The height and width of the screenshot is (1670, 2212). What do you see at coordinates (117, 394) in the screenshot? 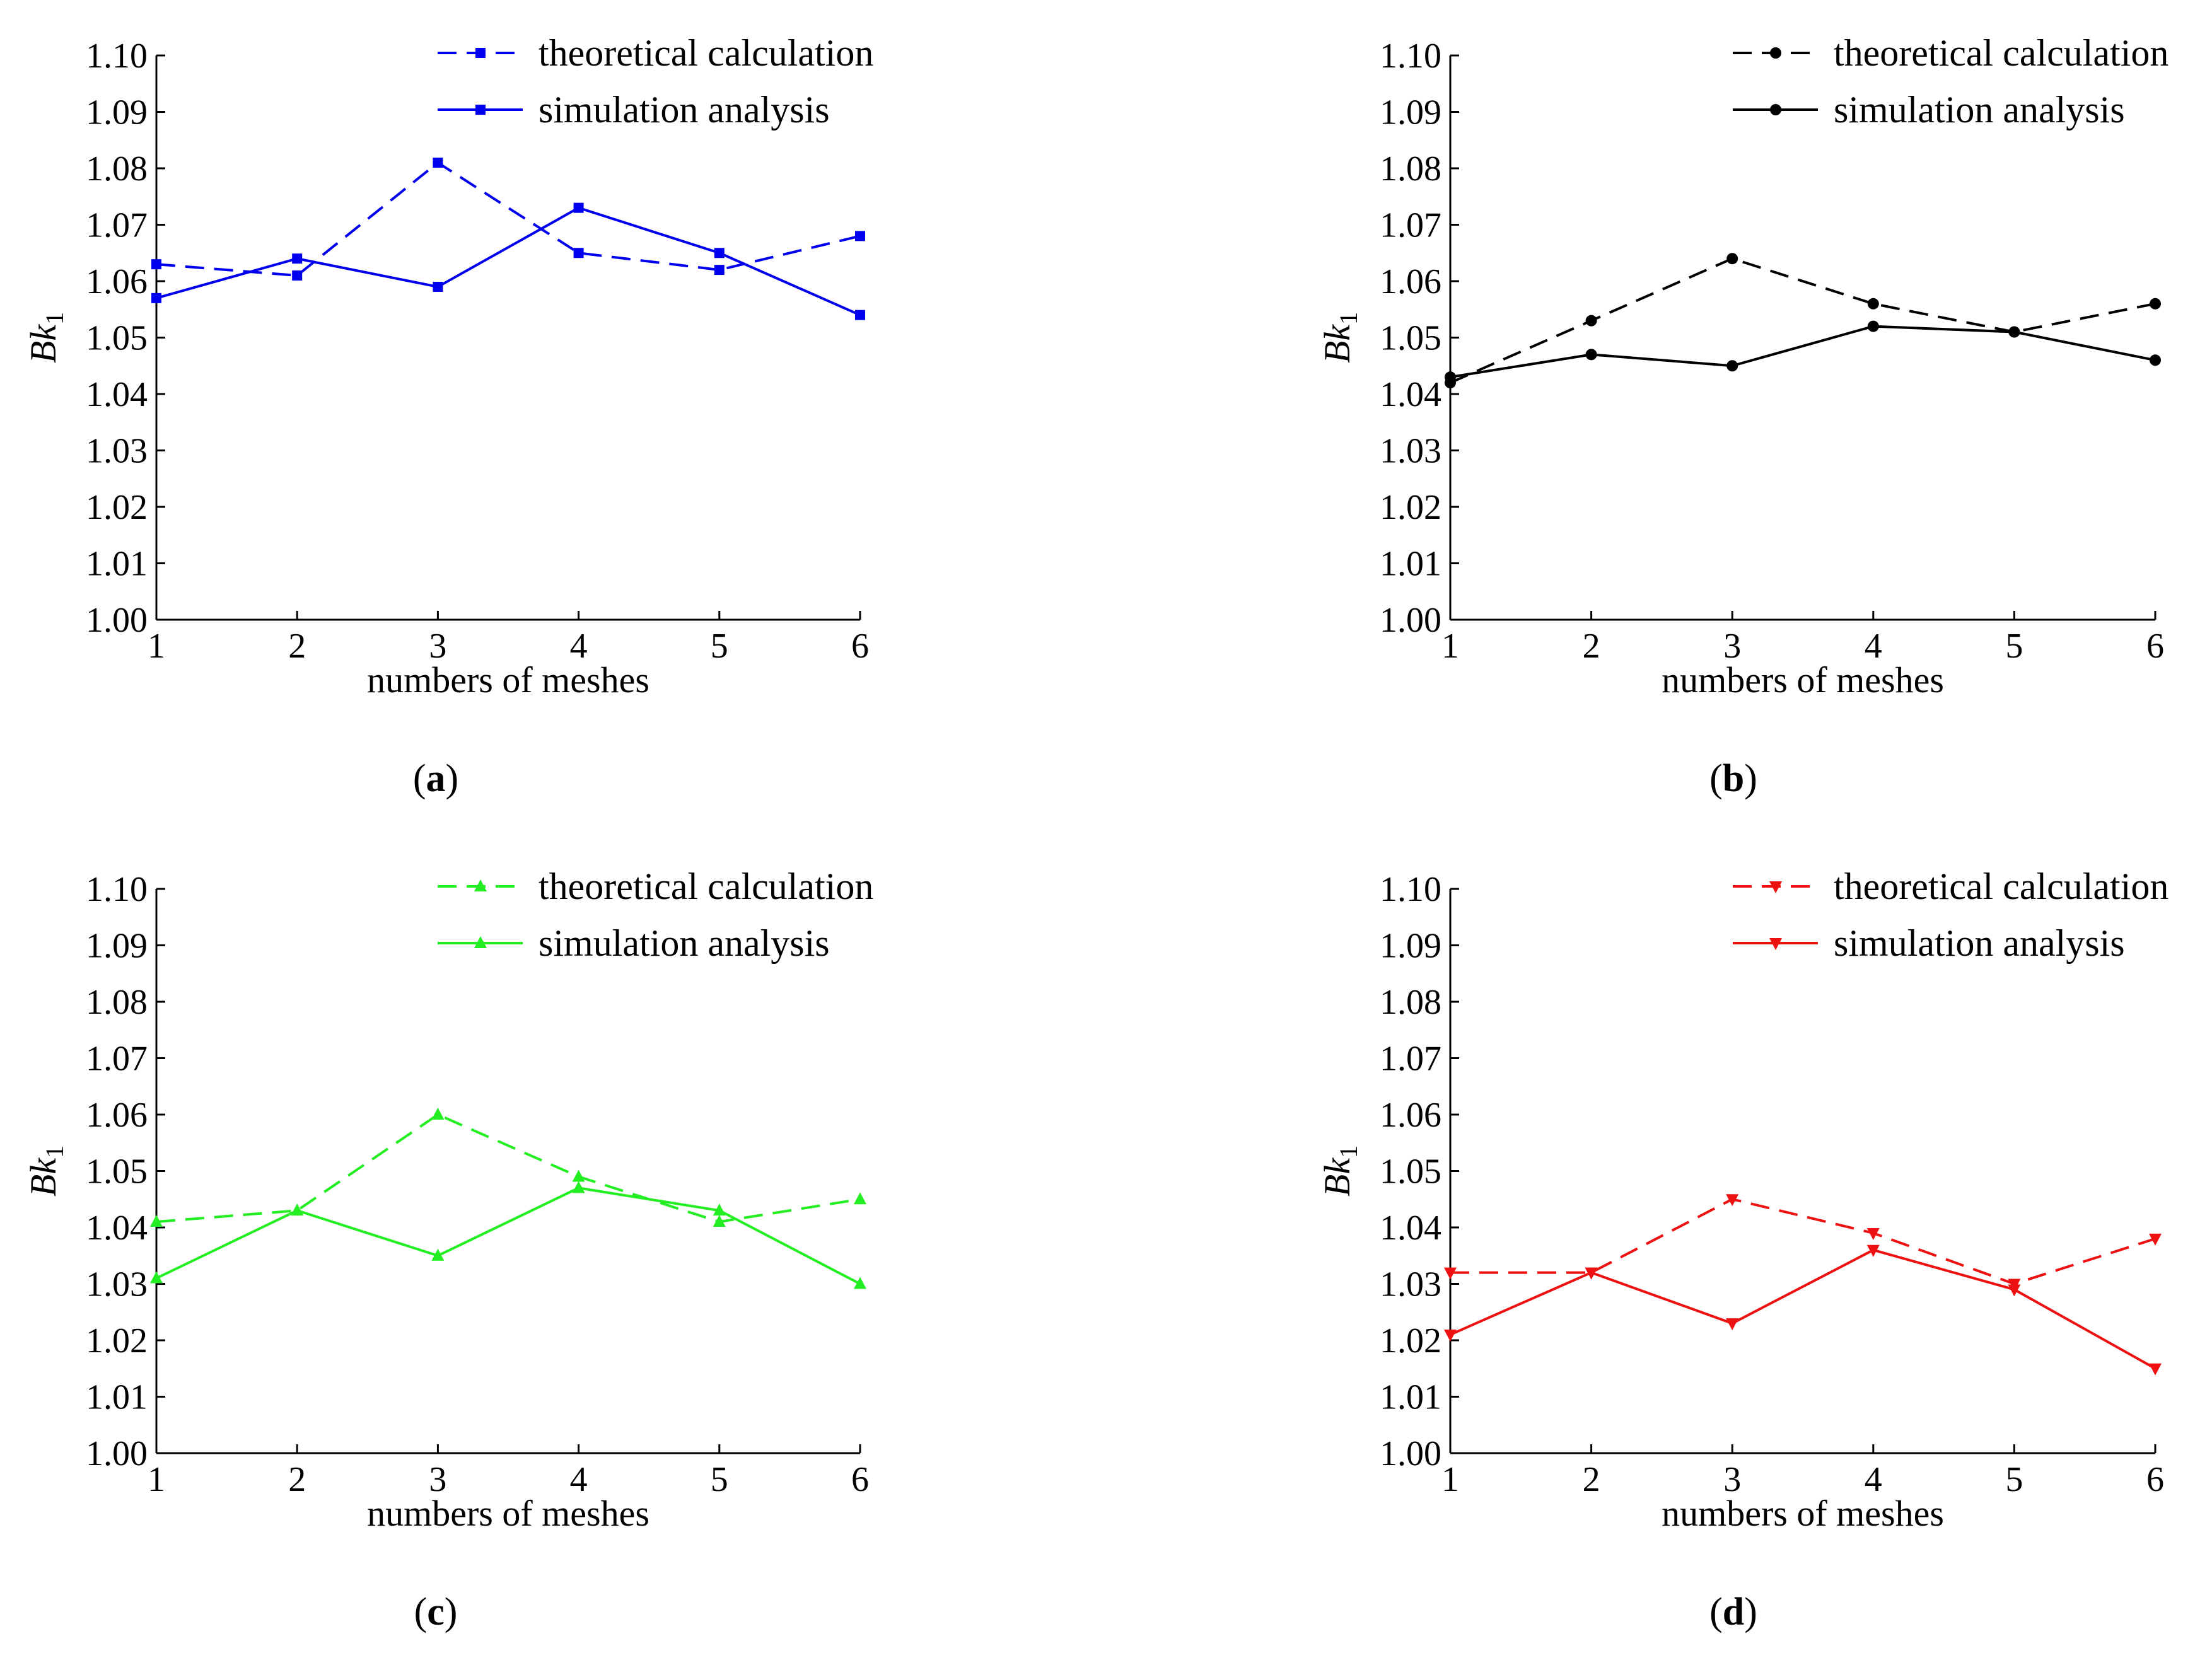
I see `y-tick-label-a: 1.04` at bounding box center [117, 394].